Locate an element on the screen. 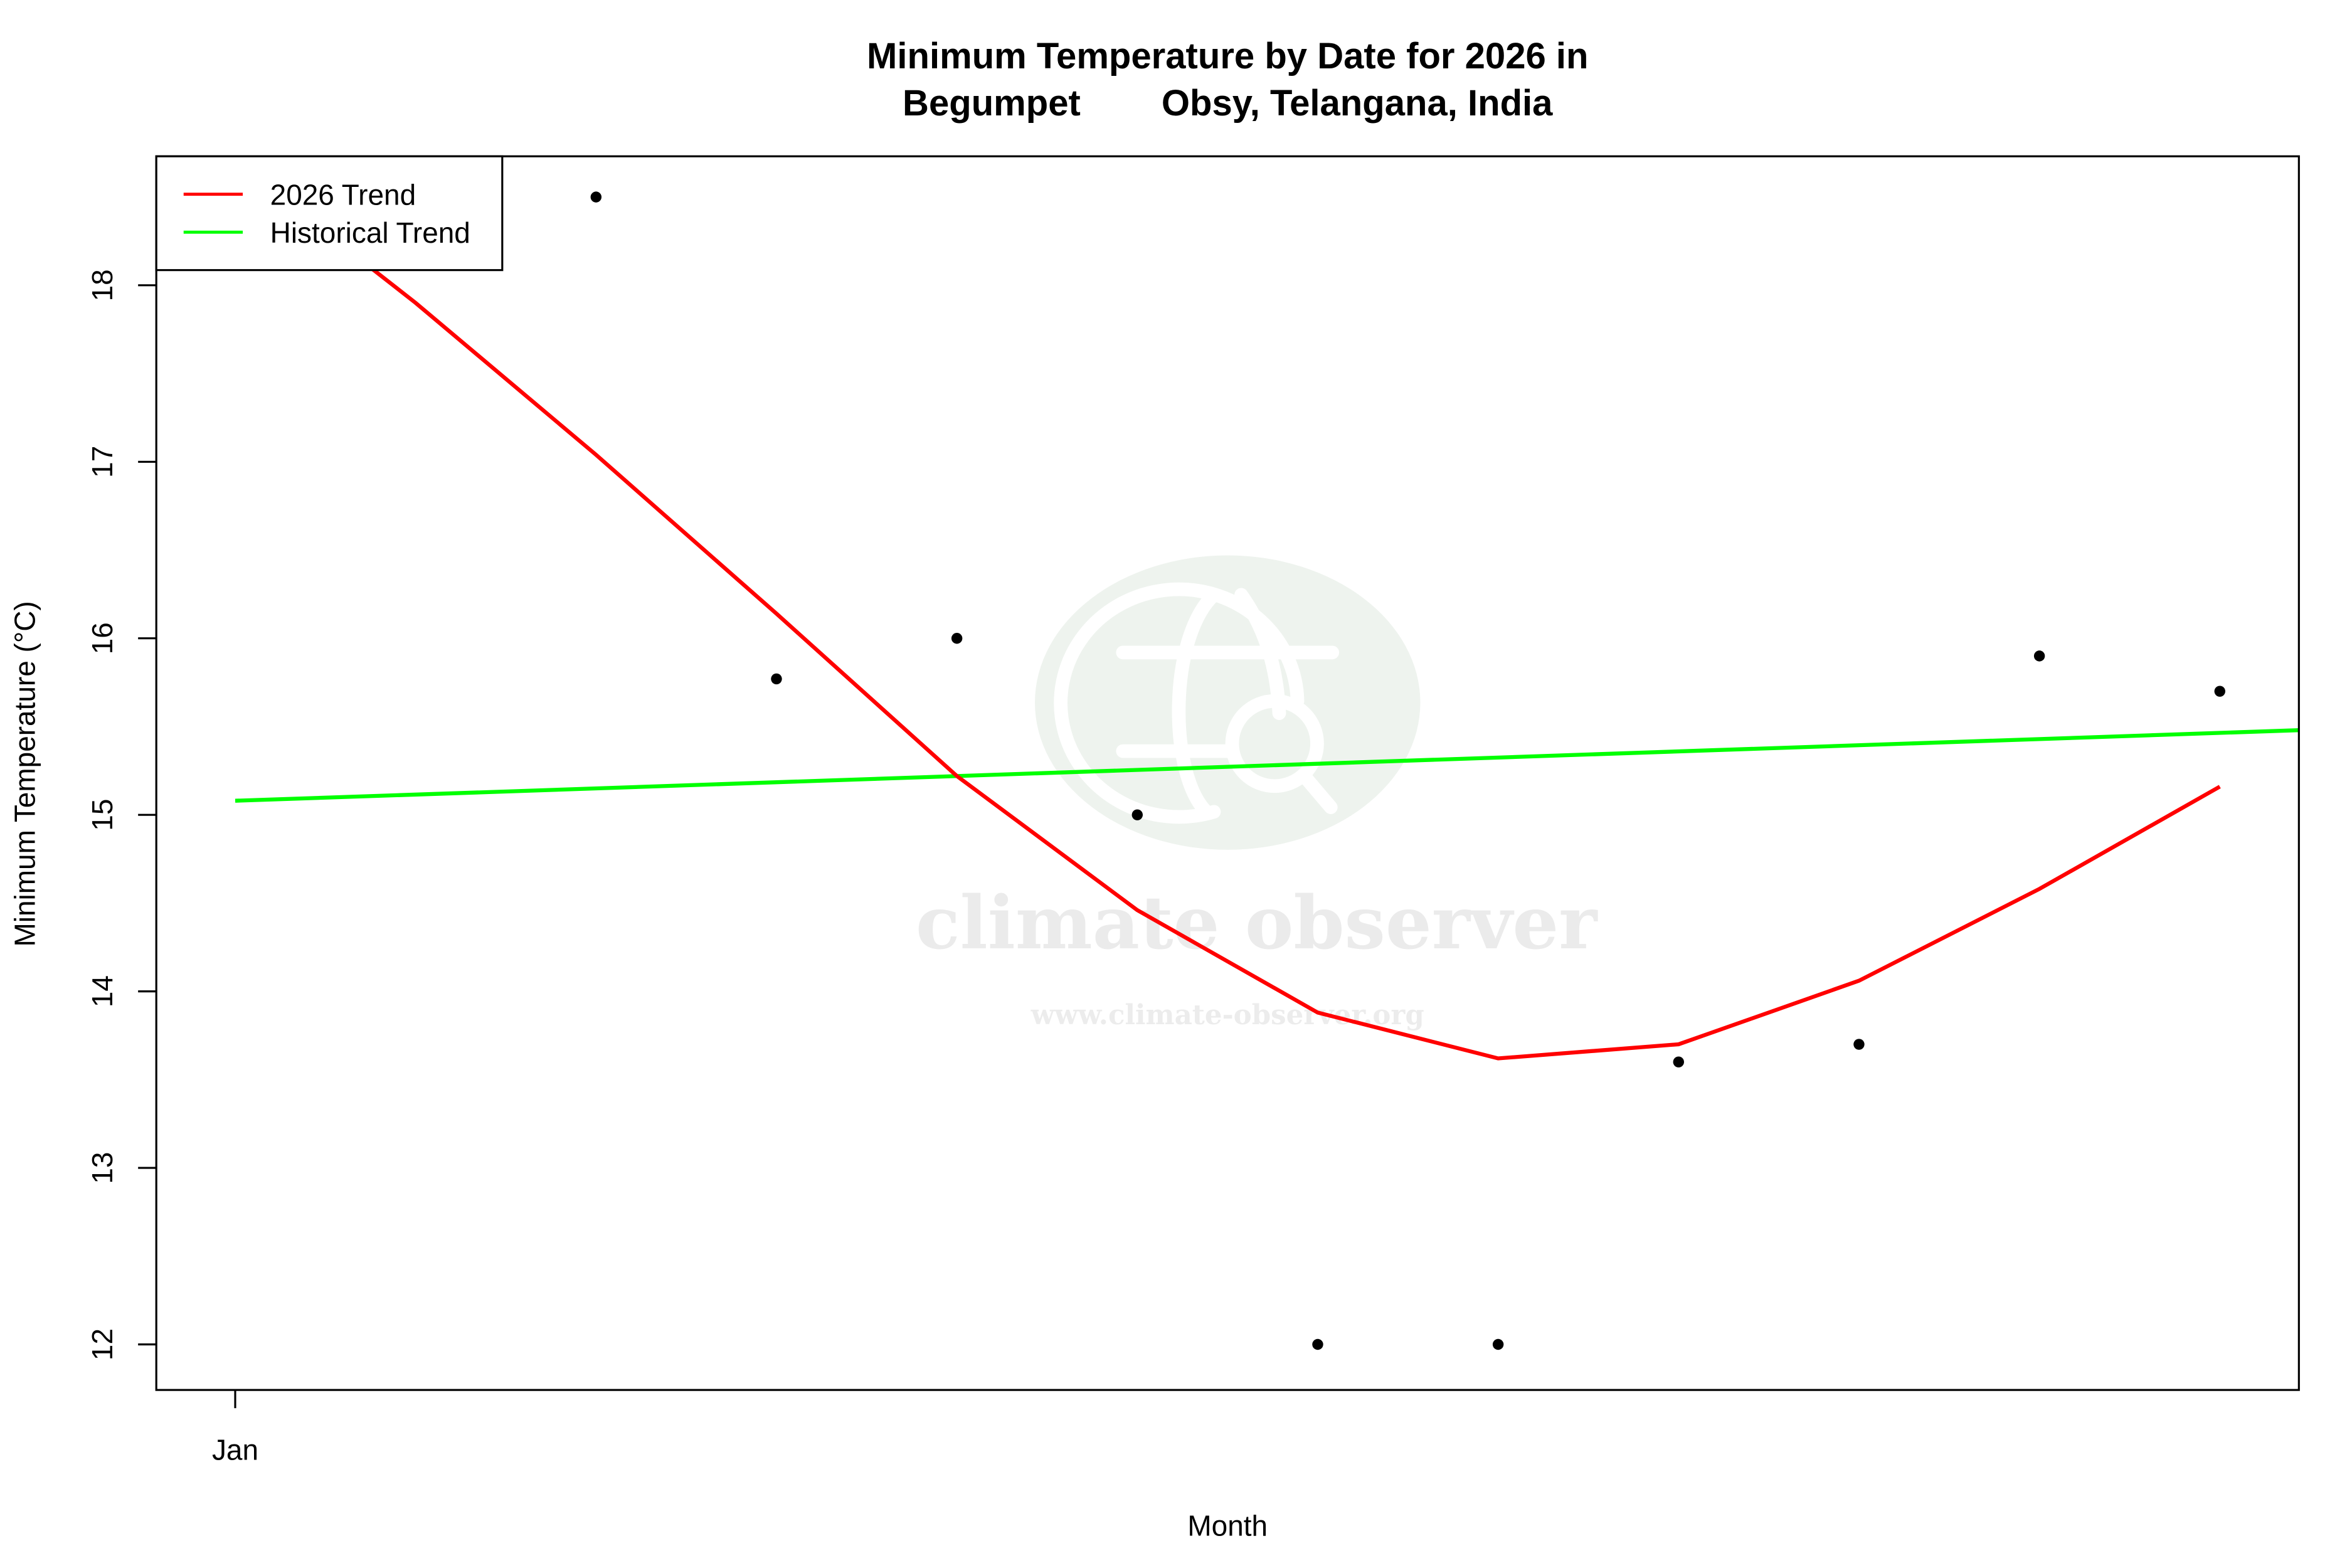  y-axis-label: Minimum Temperature (°C) is located at coordinates (25, 773).